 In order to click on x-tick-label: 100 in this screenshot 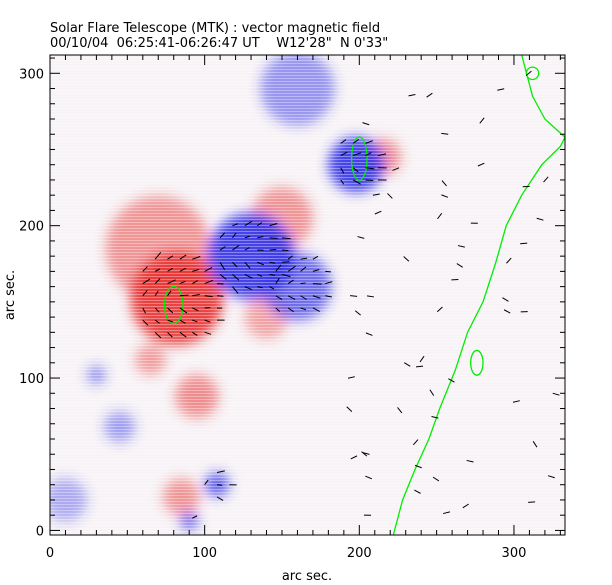, I will do `click(204, 553)`.